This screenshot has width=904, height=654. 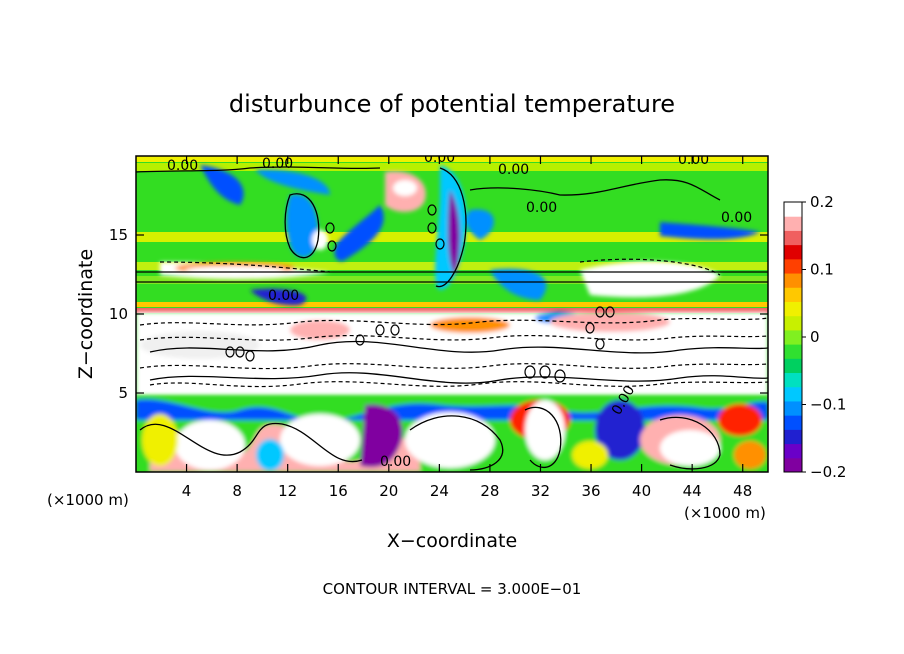 I want to click on y-axis-title: Z−coordinate, so click(x=86, y=314).